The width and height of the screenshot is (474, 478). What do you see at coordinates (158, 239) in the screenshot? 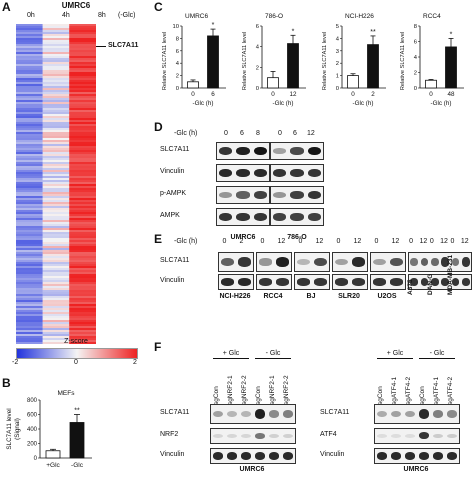
I see `panel-label-e: E` at bounding box center [158, 239].